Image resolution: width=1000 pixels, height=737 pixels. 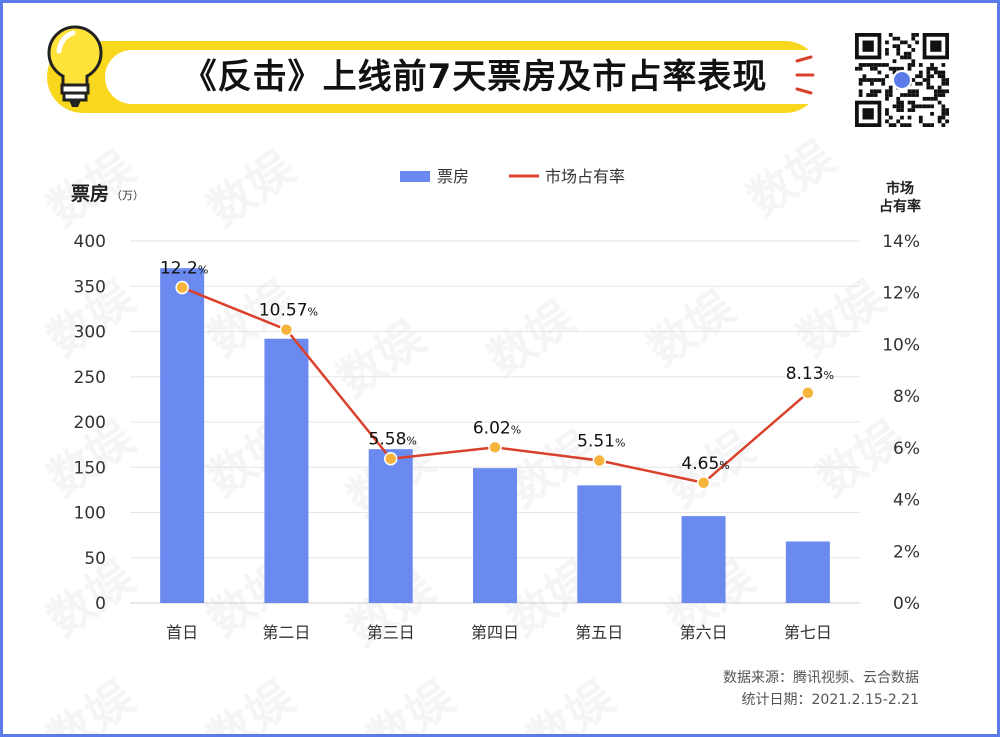 I want to click on qr-code-icon, so click(x=902, y=80).